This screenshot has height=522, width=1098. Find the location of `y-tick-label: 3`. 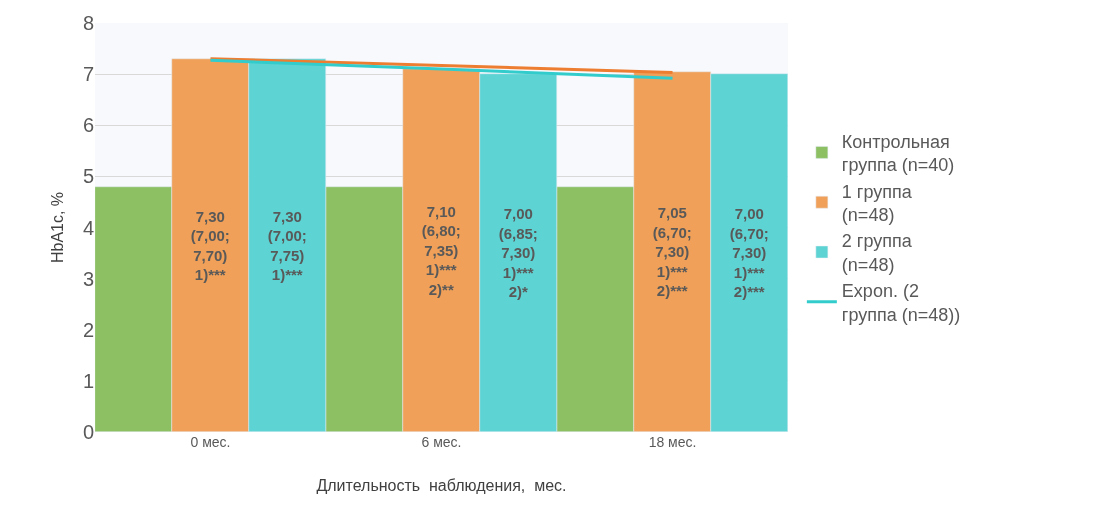

y-tick-label: 3 is located at coordinates (88, 278).